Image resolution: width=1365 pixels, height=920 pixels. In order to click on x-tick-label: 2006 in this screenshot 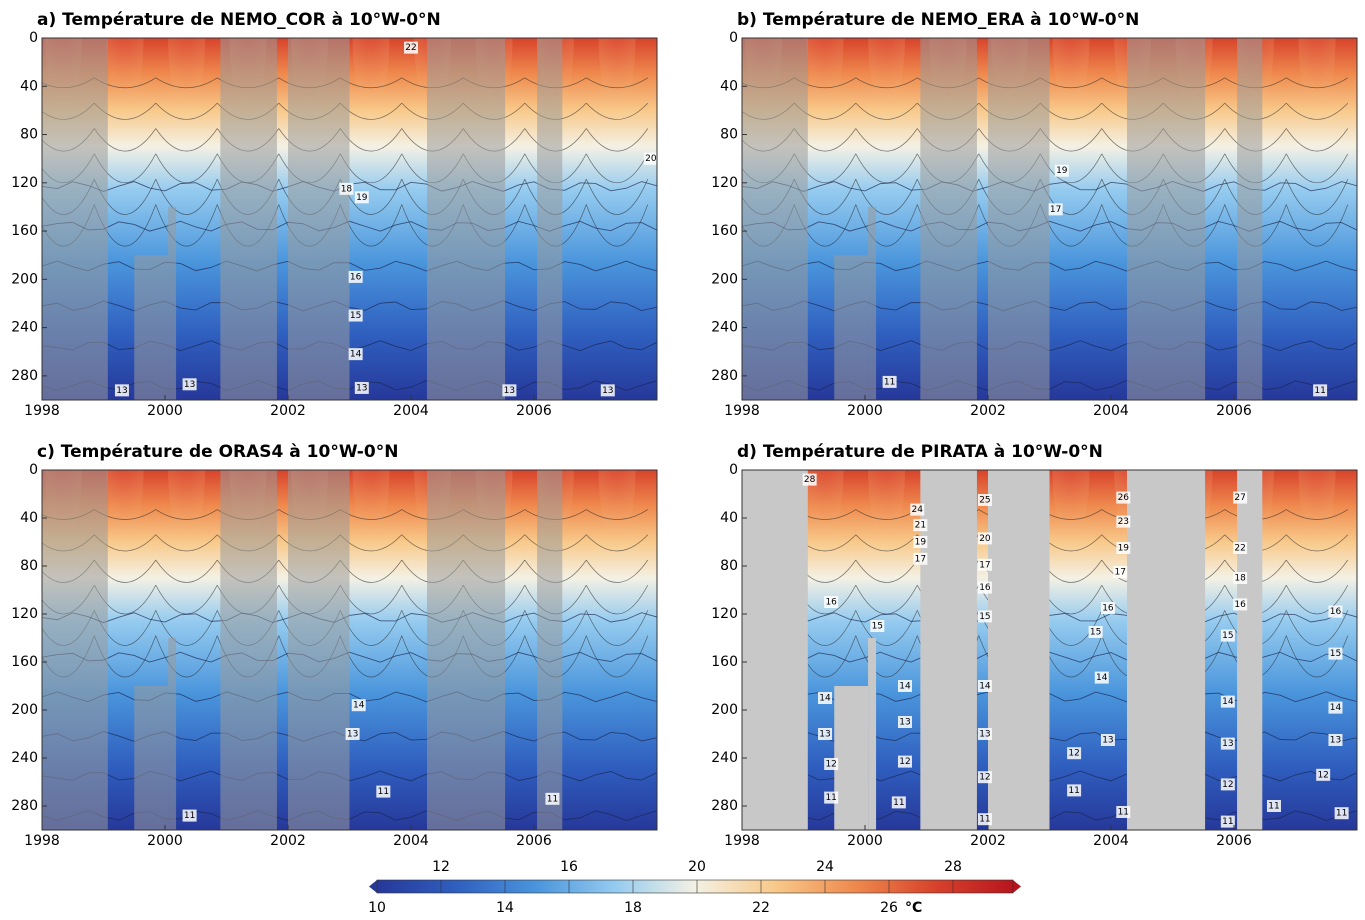, I will do `click(1234, 841)`.